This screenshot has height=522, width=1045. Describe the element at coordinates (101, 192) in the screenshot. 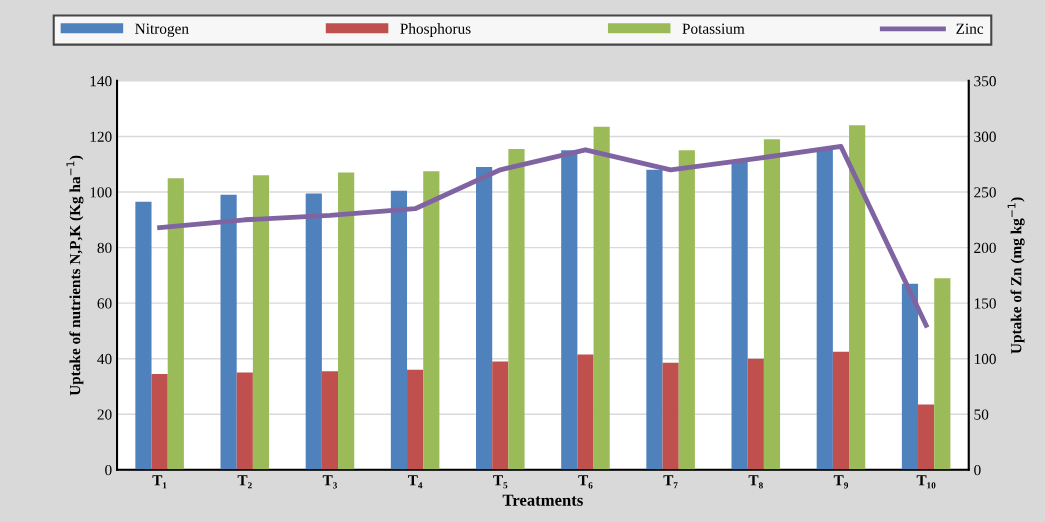

I see `y-tick-label: 100` at that location.